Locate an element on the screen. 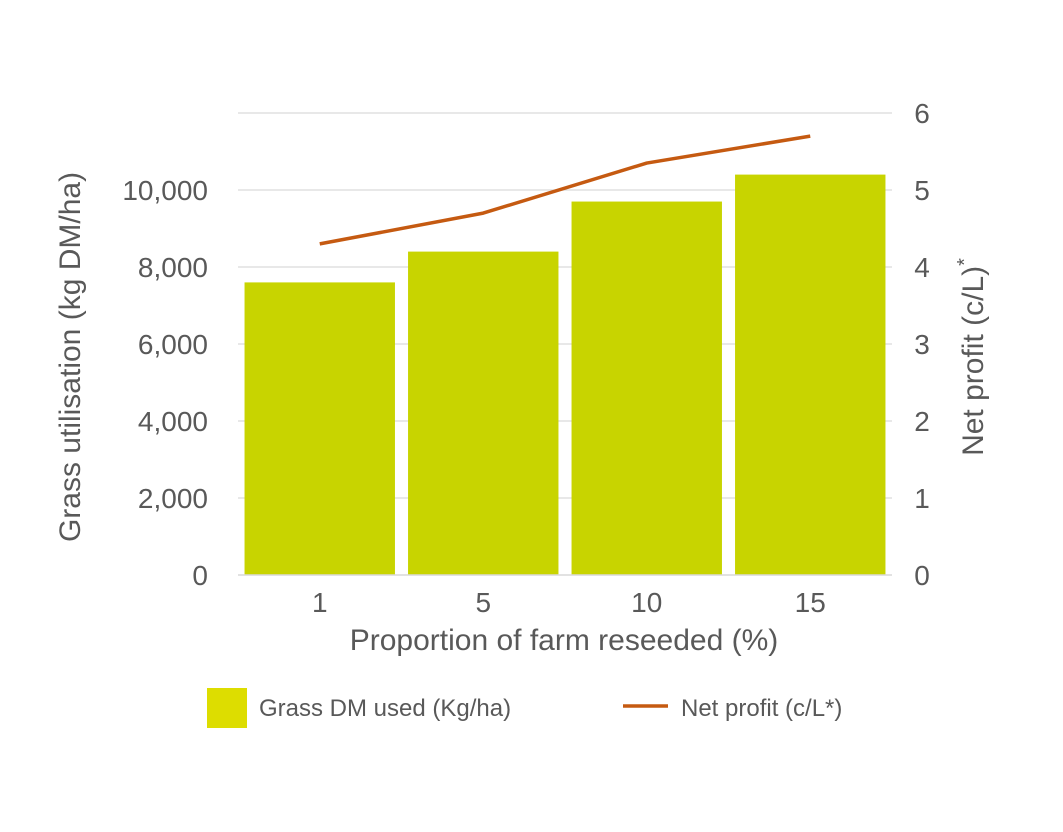 Image resolution: width=1063 pixels, height=832 pixels. x-tick-label: 15 is located at coordinates (810, 602).